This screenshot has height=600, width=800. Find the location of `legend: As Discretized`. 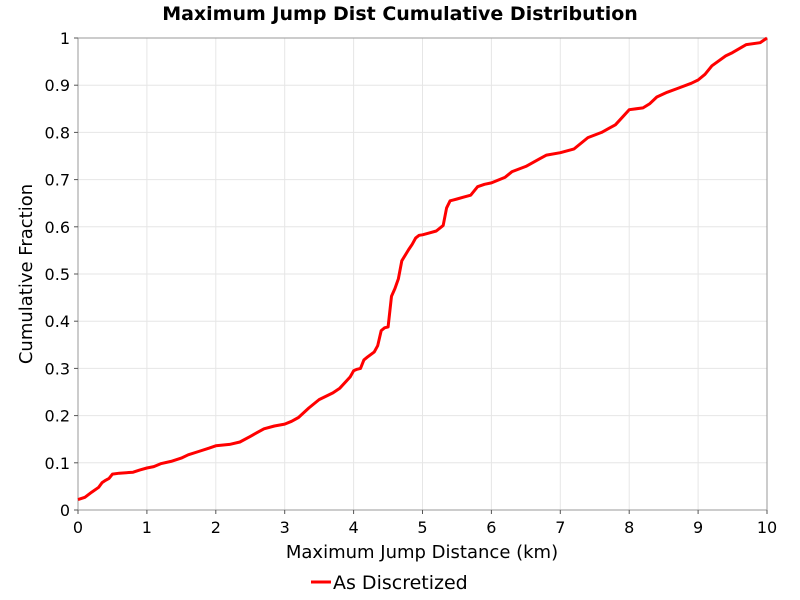

legend: As Discretized is located at coordinates (389, 583).